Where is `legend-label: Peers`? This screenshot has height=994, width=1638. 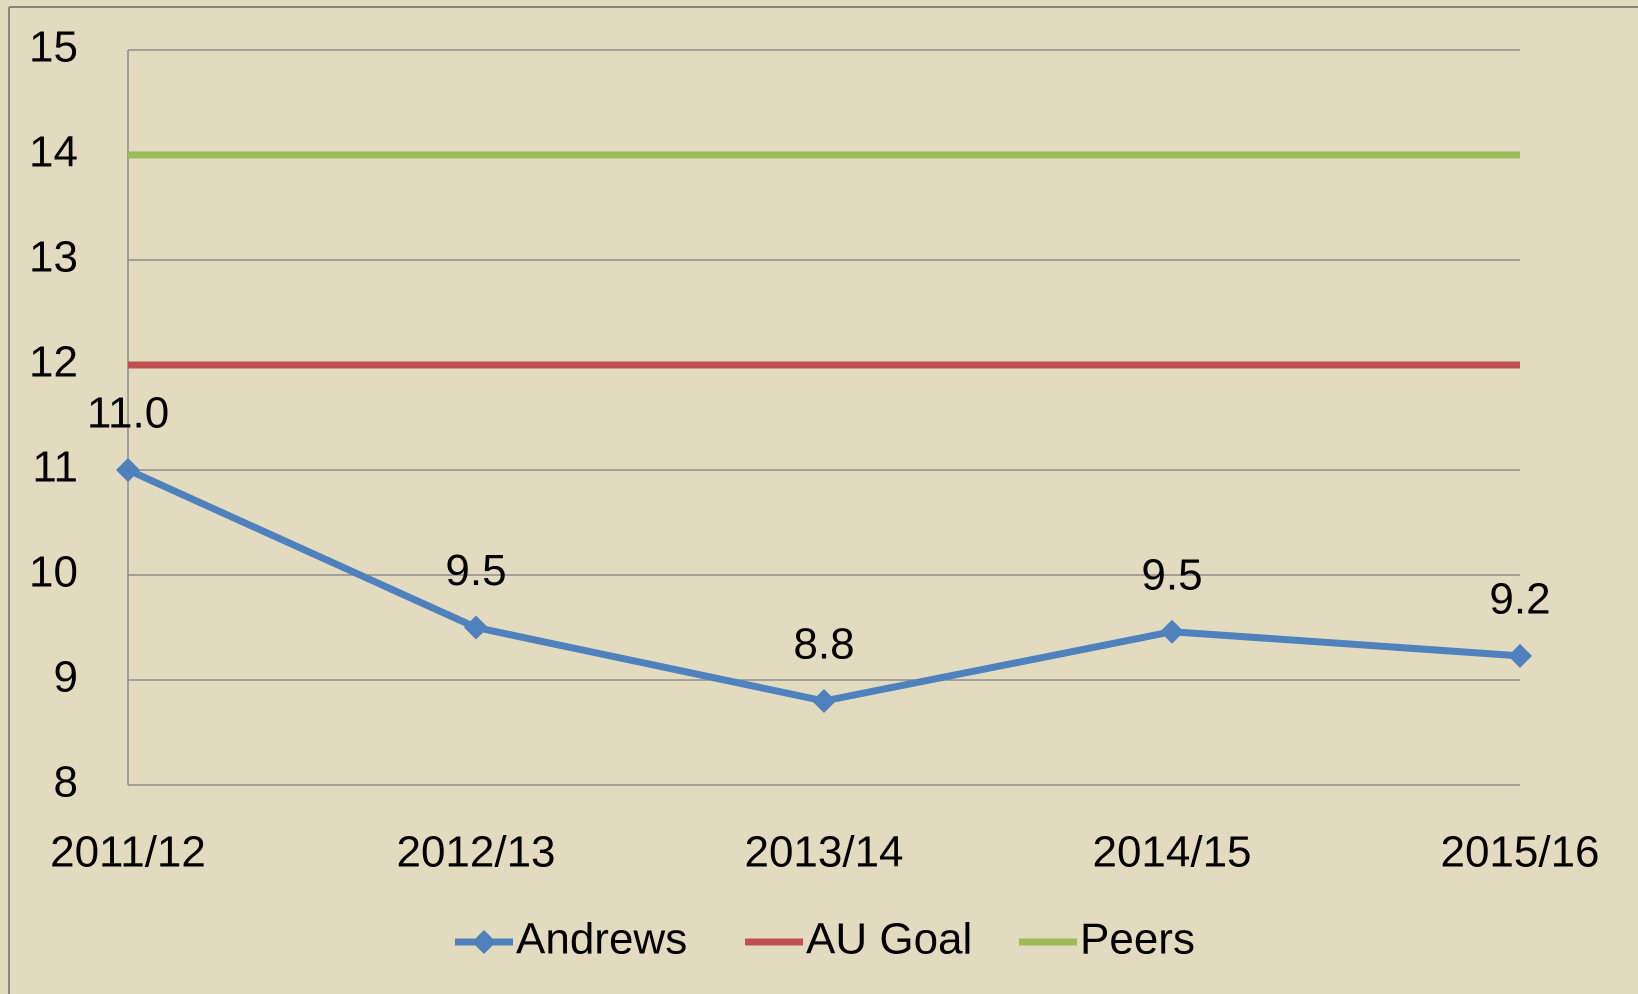
legend-label: Peers is located at coordinates (1137, 939).